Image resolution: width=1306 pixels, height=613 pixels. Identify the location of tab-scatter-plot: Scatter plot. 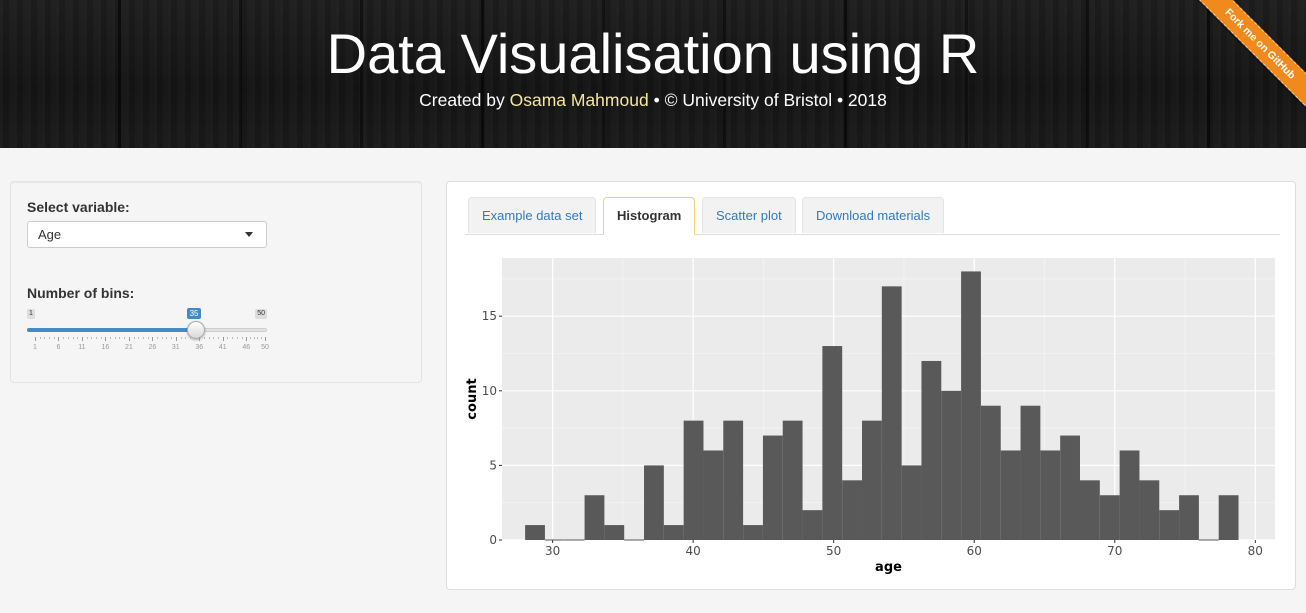
(749, 215).